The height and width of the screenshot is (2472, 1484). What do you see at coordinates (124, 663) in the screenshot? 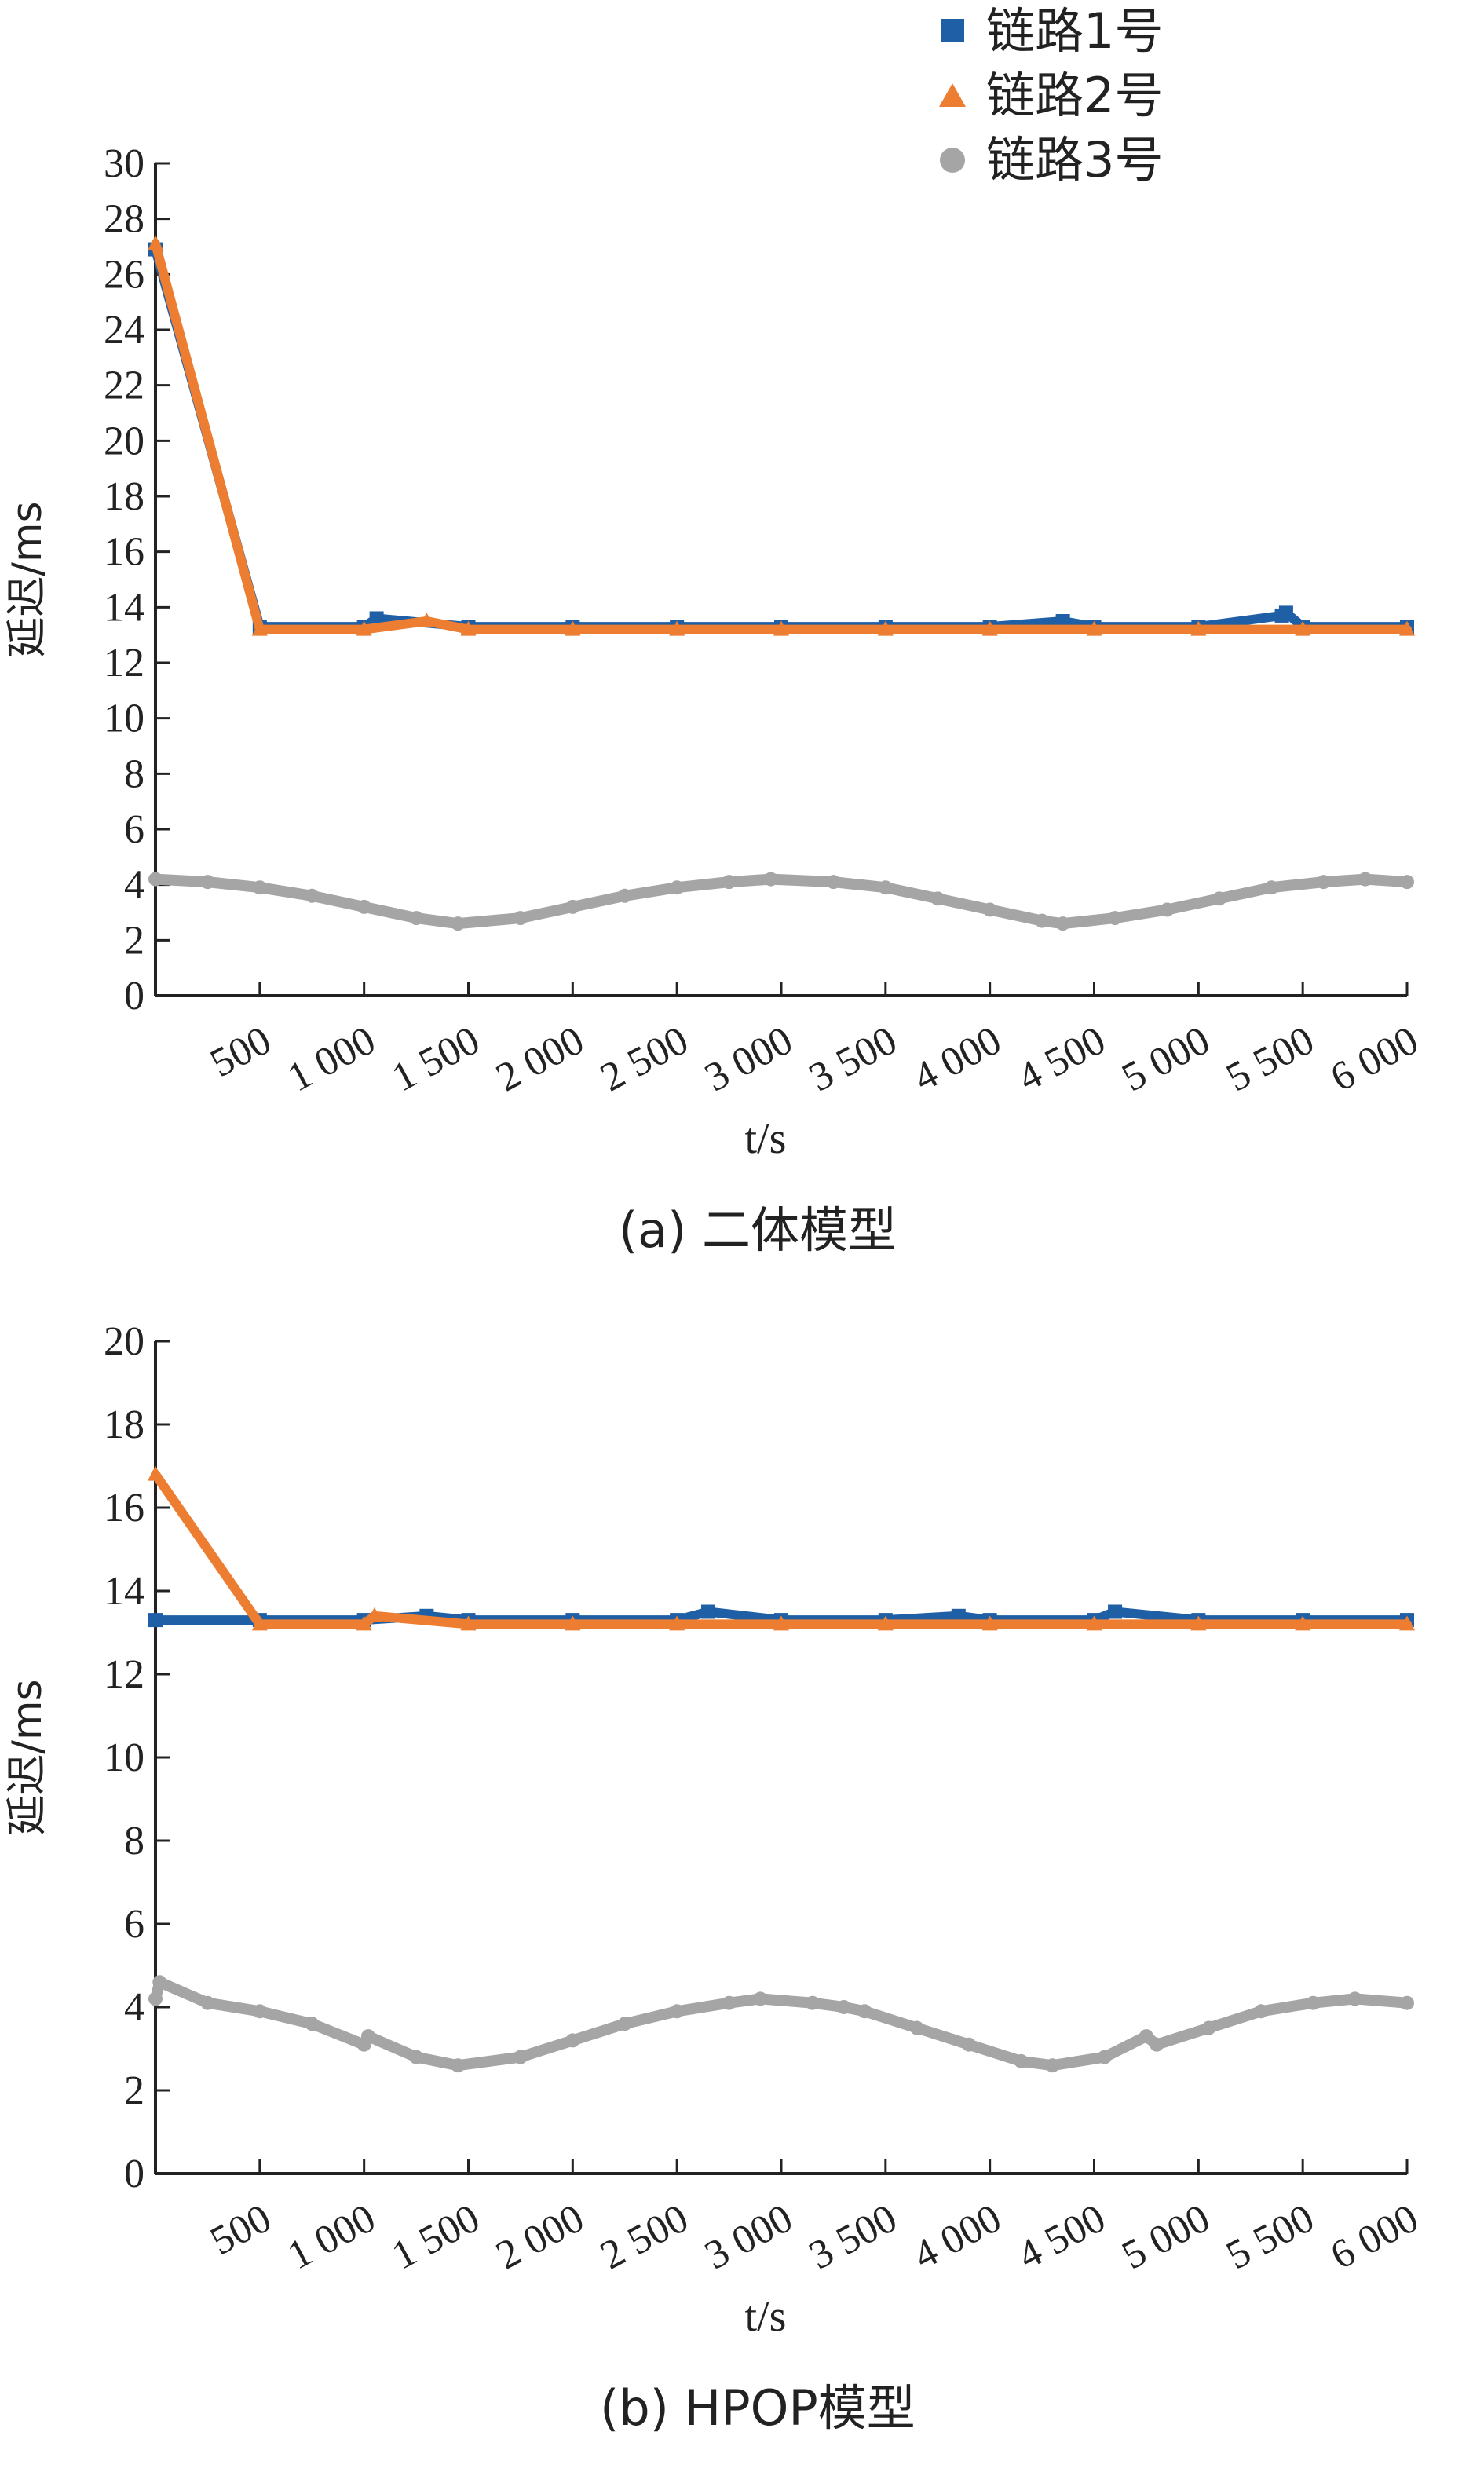
I see `y-tick-label: 12` at bounding box center [124, 663].